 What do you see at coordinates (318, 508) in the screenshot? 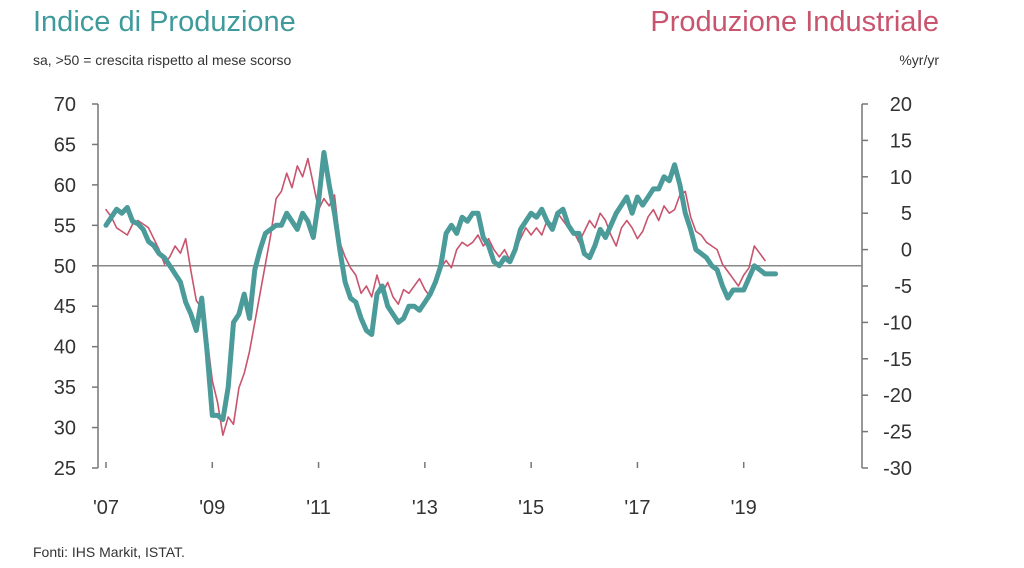
I see `x-tick-label: '11` at bounding box center [318, 508].